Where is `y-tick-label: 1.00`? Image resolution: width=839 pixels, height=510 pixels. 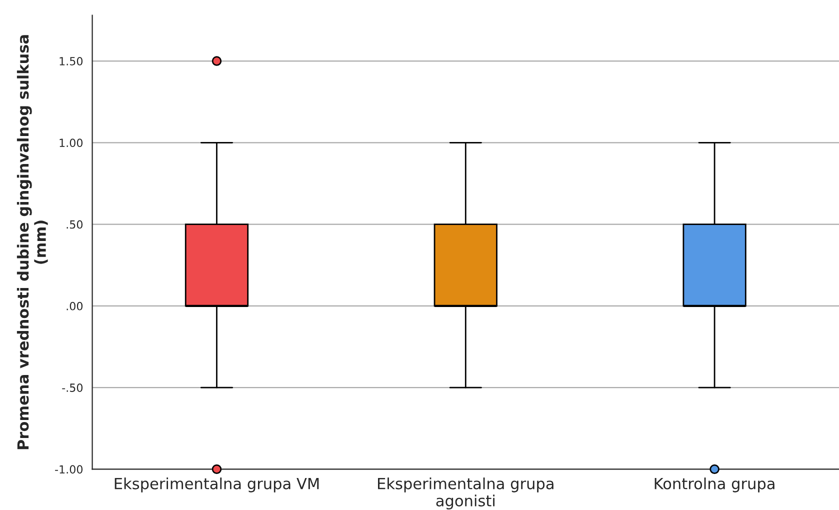
y-tick-label: 1.00 is located at coordinates (71, 143).